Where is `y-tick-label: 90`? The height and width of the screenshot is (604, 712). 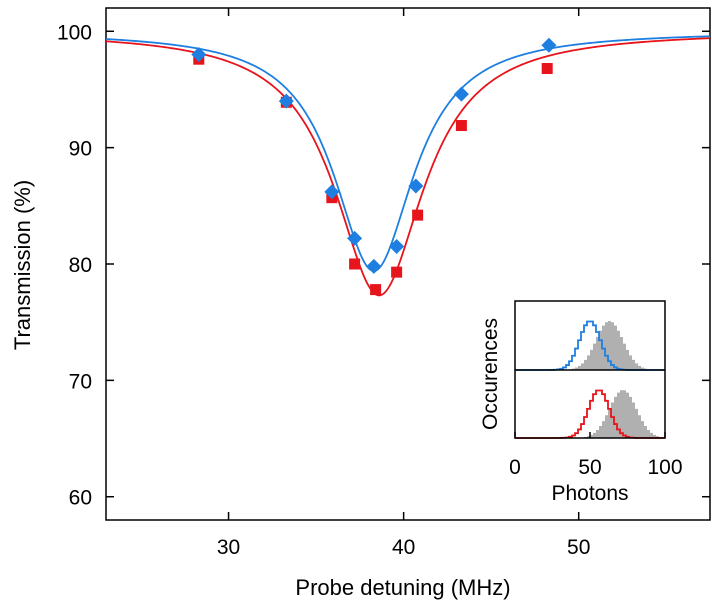
y-tick-label: 90 is located at coordinates (80, 149).